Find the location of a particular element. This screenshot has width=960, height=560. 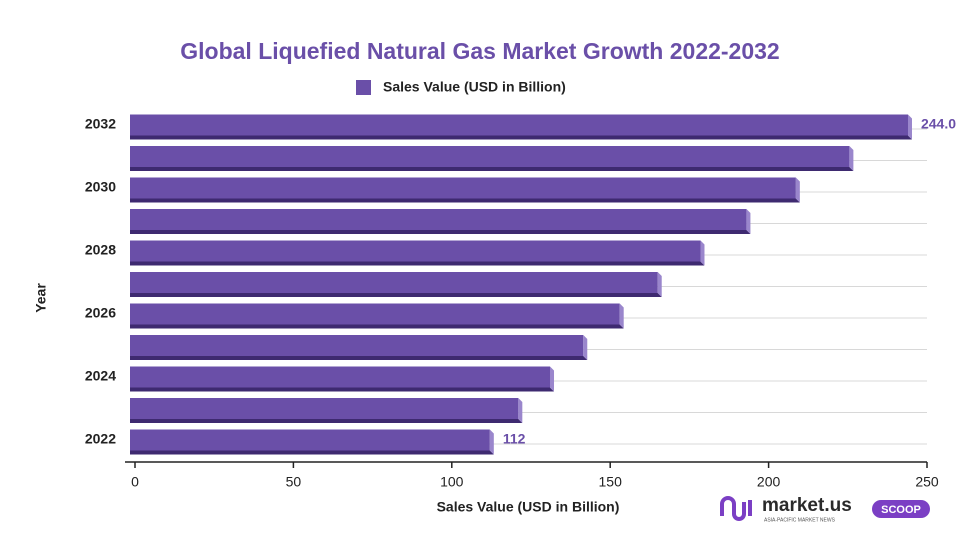

y-tick-label: 2032 is located at coordinates (100, 124).